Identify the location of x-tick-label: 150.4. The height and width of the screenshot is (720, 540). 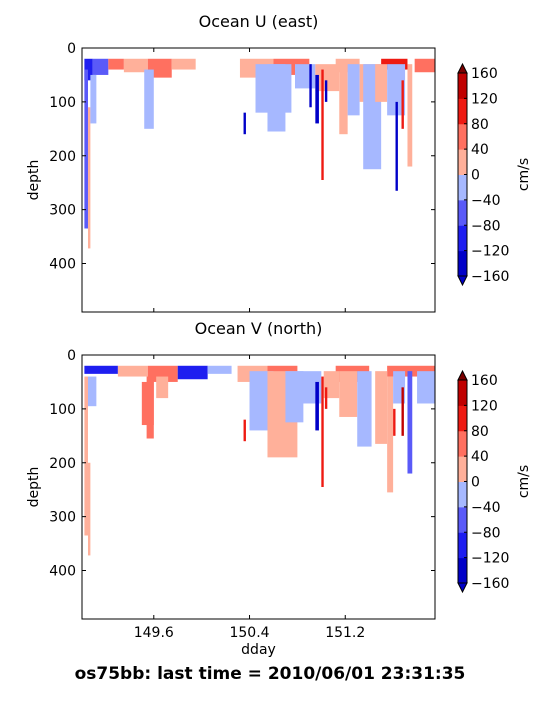
(249, 633).